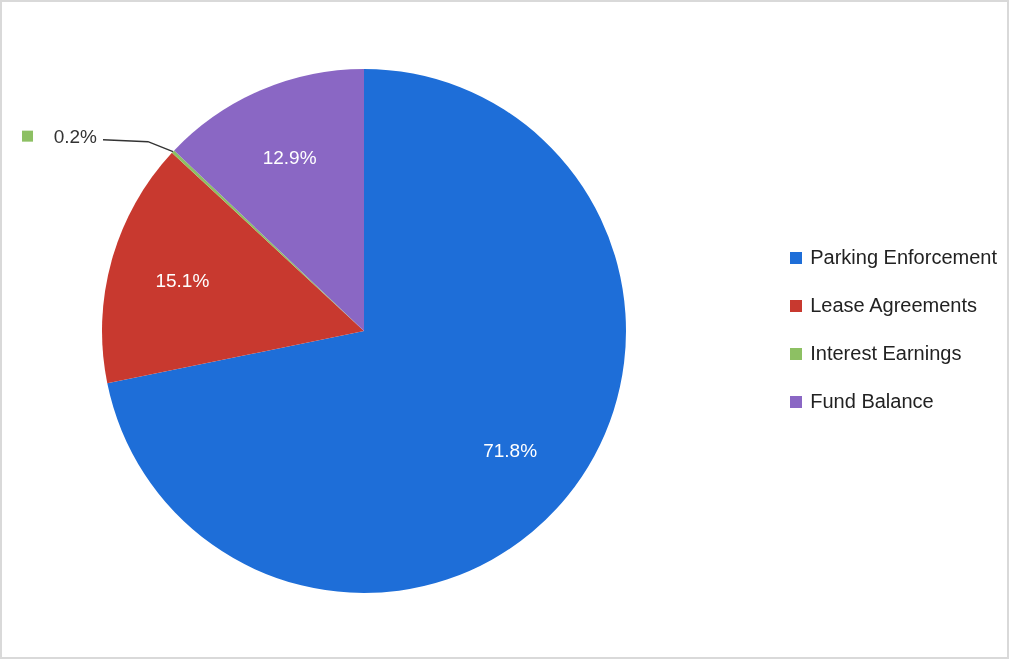 This screenshot has width=1013, height=665. Describe the element at coordinates (182, 280) in the screenshot. I see `data-label: 15.1%` at that location.